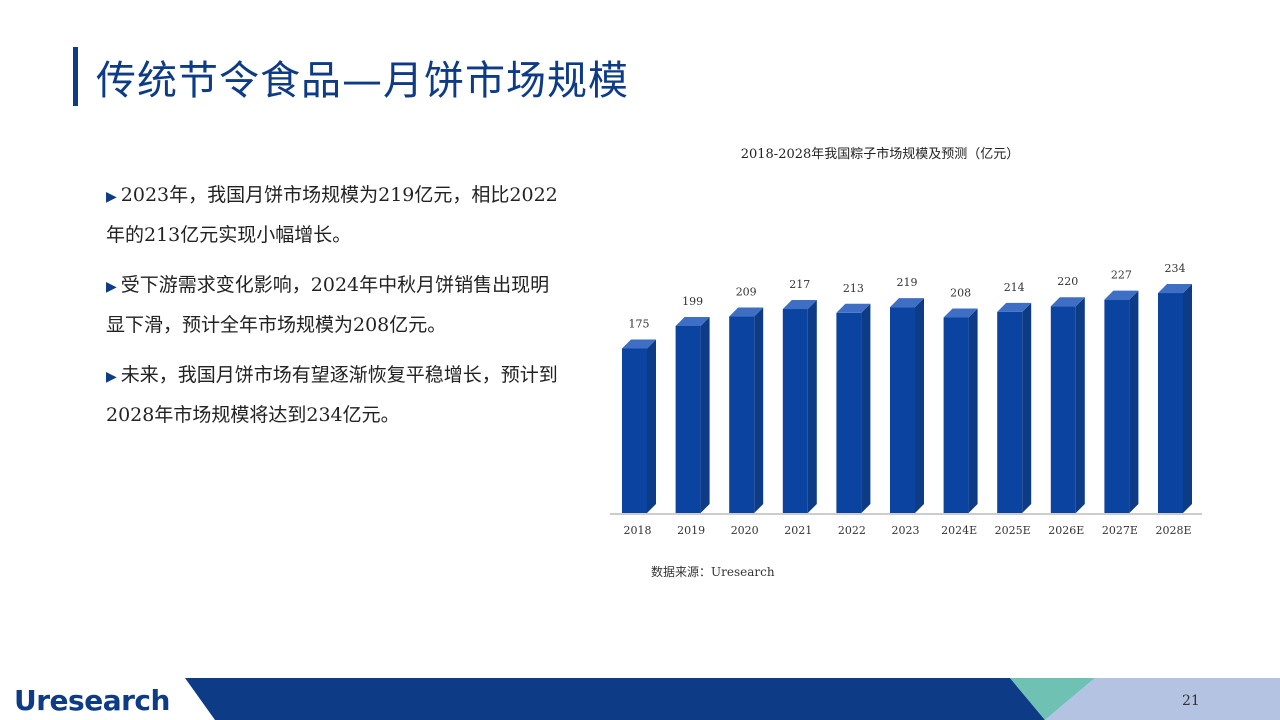 The height and width of the screenshot is (720, 1280). I want to click on title-accent-bar, so click(75, 78).